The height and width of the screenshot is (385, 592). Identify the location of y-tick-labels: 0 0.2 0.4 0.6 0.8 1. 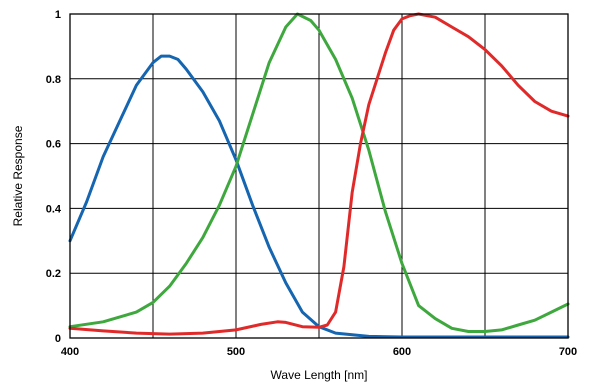
(54, 177).